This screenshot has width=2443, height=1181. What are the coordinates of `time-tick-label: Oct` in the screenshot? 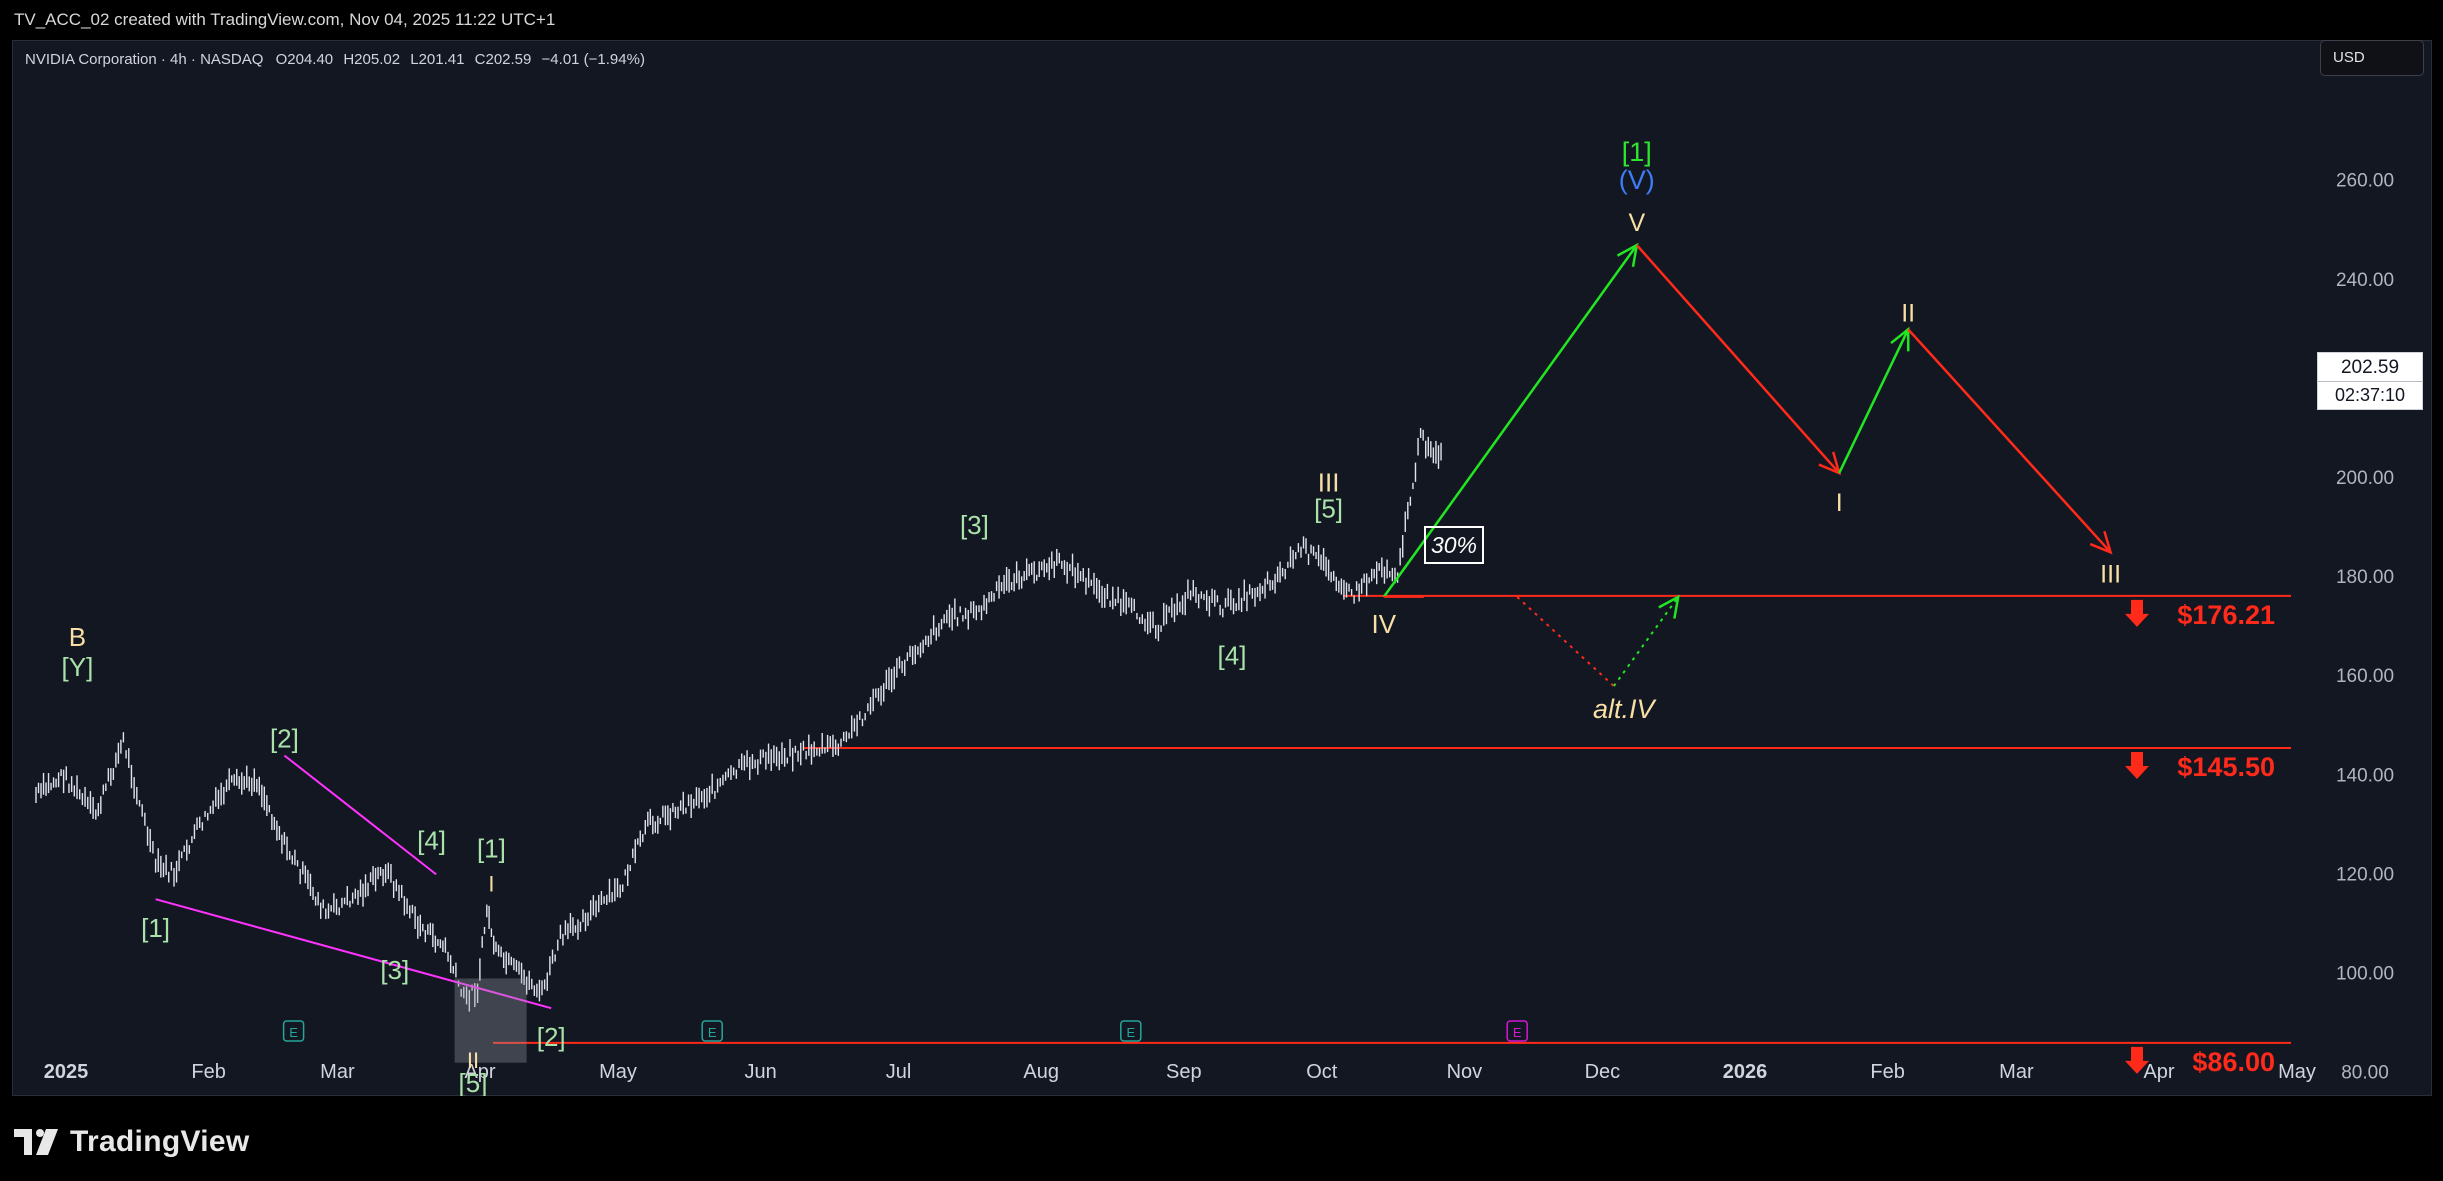 It's located at (1322, 1072).